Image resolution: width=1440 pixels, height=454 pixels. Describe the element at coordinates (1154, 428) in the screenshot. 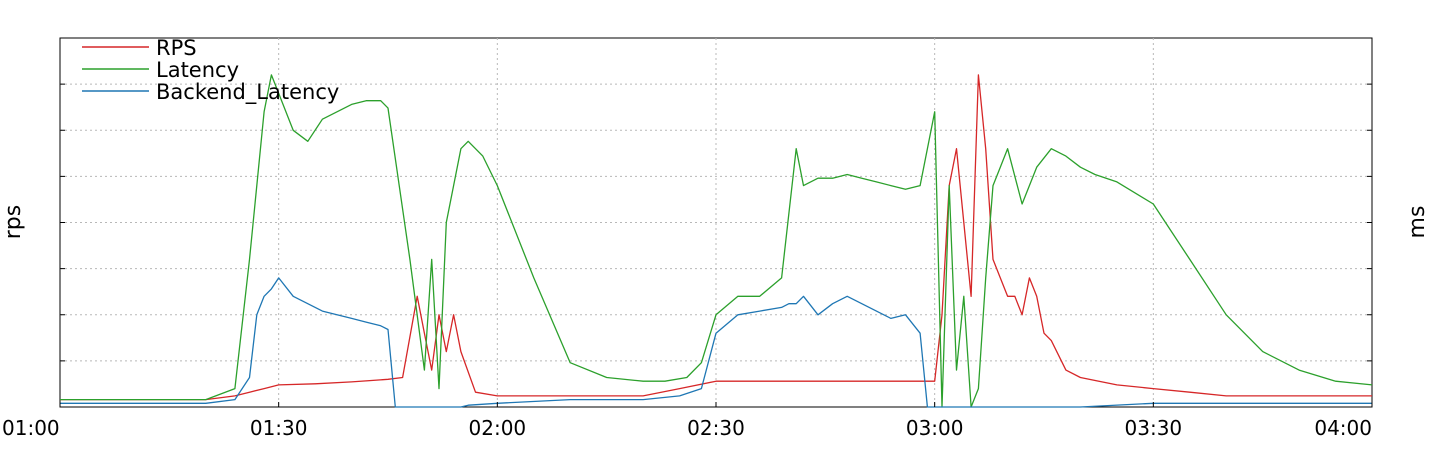

I see `x-tick-label: 03:30` at that location.